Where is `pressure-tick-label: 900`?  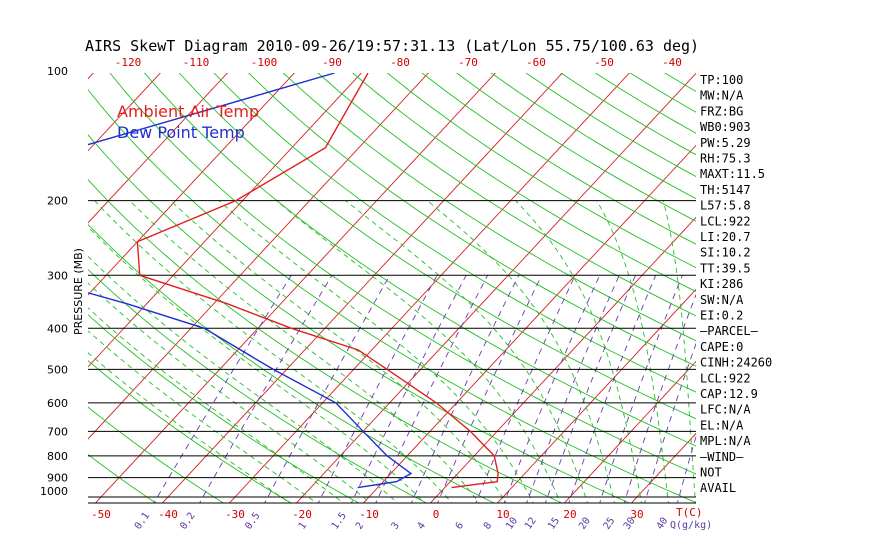
pressure-tick-label: 900 is located at coordinates (57, 478).